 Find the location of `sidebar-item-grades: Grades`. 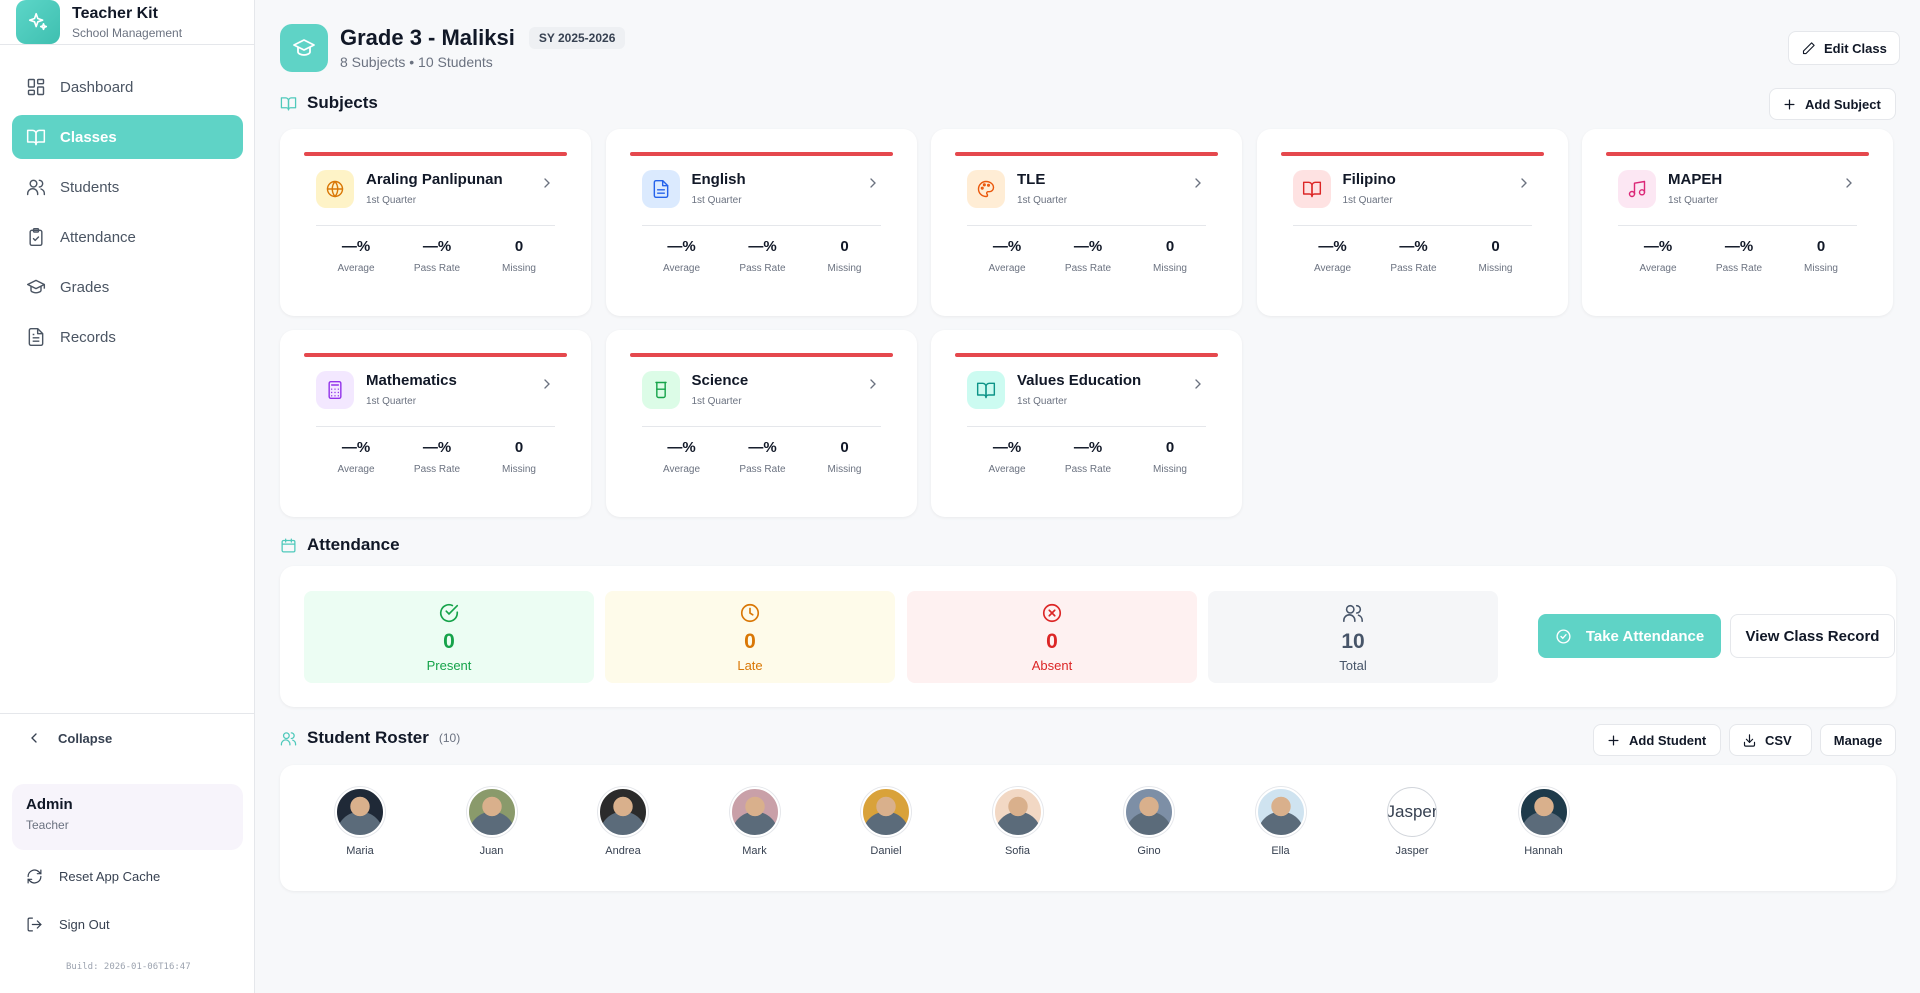

sidebar-item-grades: Grades is located at coordinates (127, 287).